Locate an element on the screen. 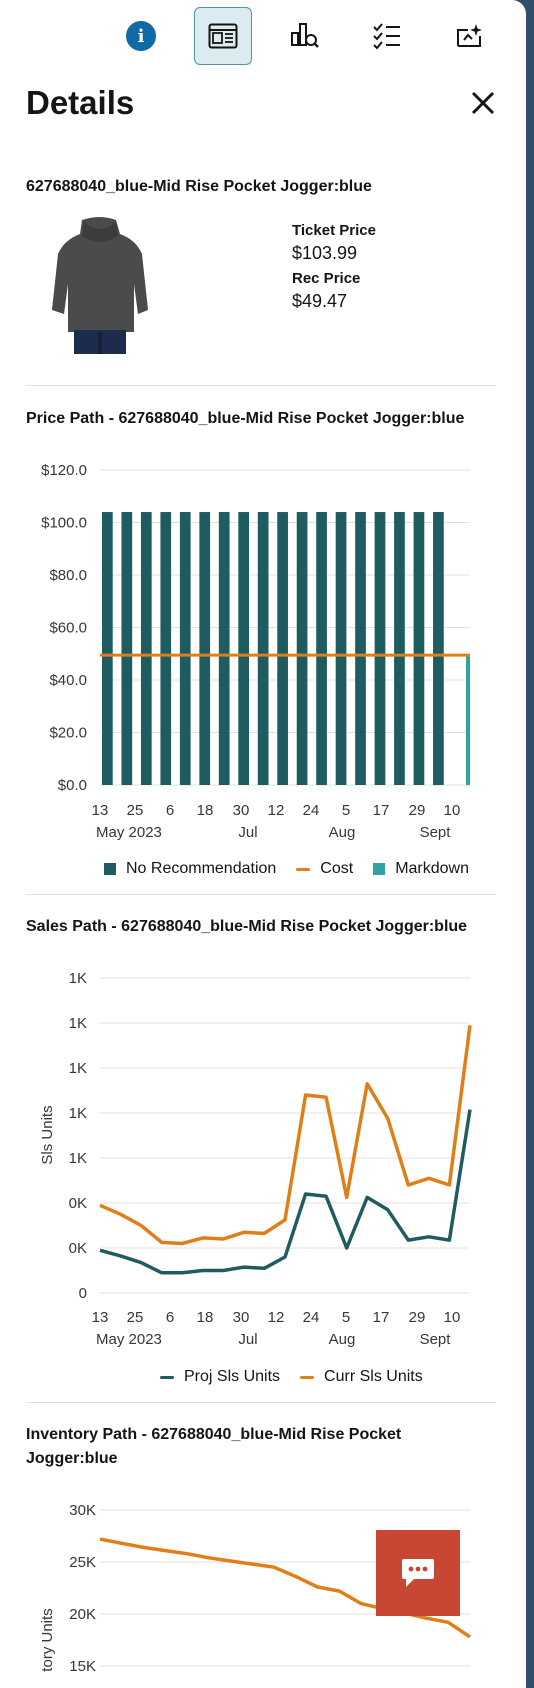 The height and width of the screenshot is (1688, 534). product-image is located at coordinates (100, 285).